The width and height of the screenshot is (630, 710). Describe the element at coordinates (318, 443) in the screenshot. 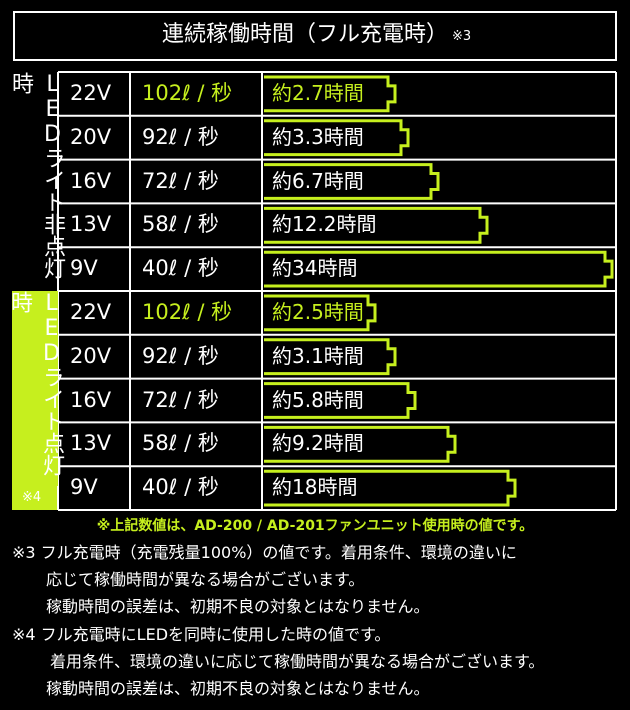

I see `run-time: 約9.2時間` at that location.